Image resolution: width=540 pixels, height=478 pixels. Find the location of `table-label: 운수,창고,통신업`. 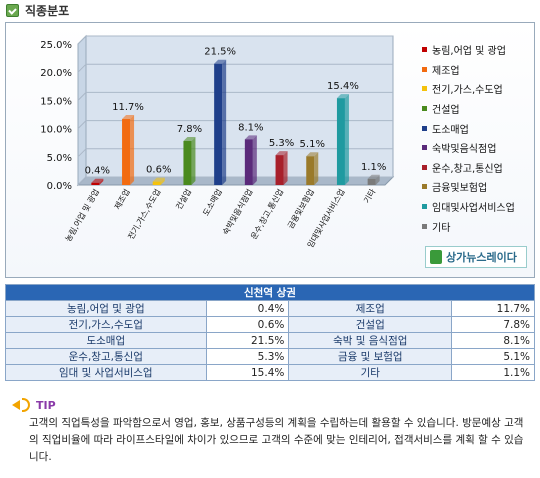

table-label: 운수,창고,통신업 is located at coordinates (106, 356).